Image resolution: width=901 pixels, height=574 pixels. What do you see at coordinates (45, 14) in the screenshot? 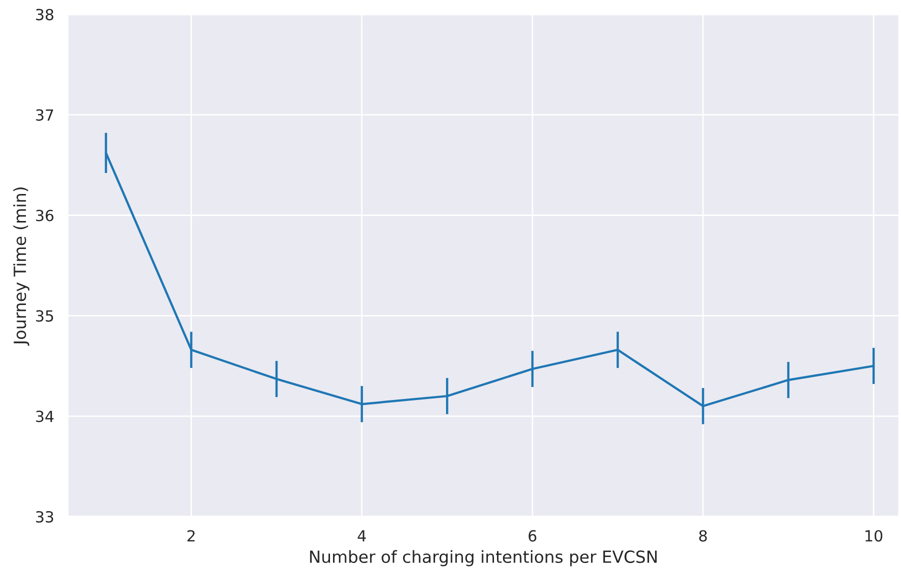
I see `y-tick-label: 38` at bounding box center [45, 14].